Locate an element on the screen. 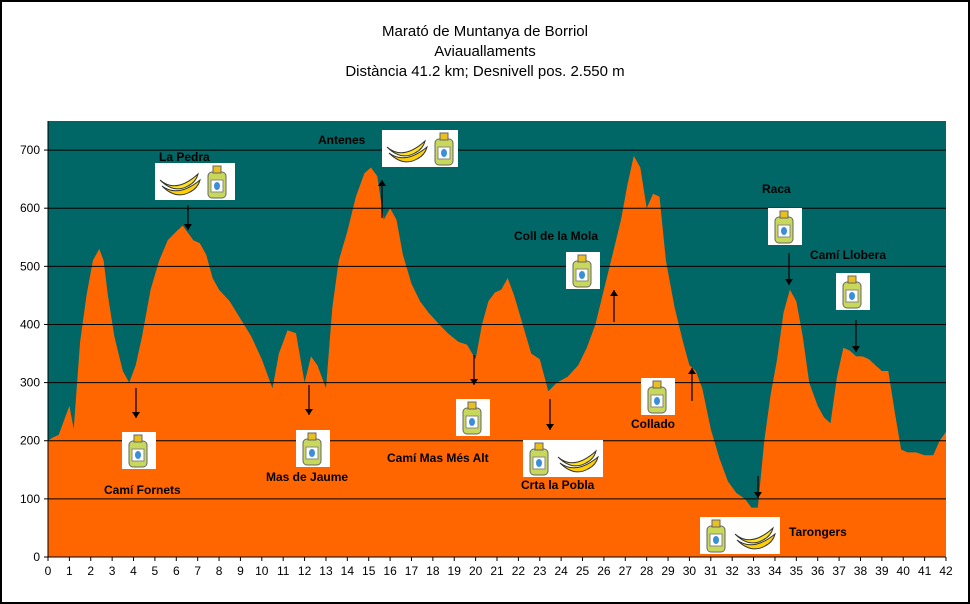 This screenshot has height=604, width=970. x-tick-label-37: 37 is located at coordinates (839, 571).